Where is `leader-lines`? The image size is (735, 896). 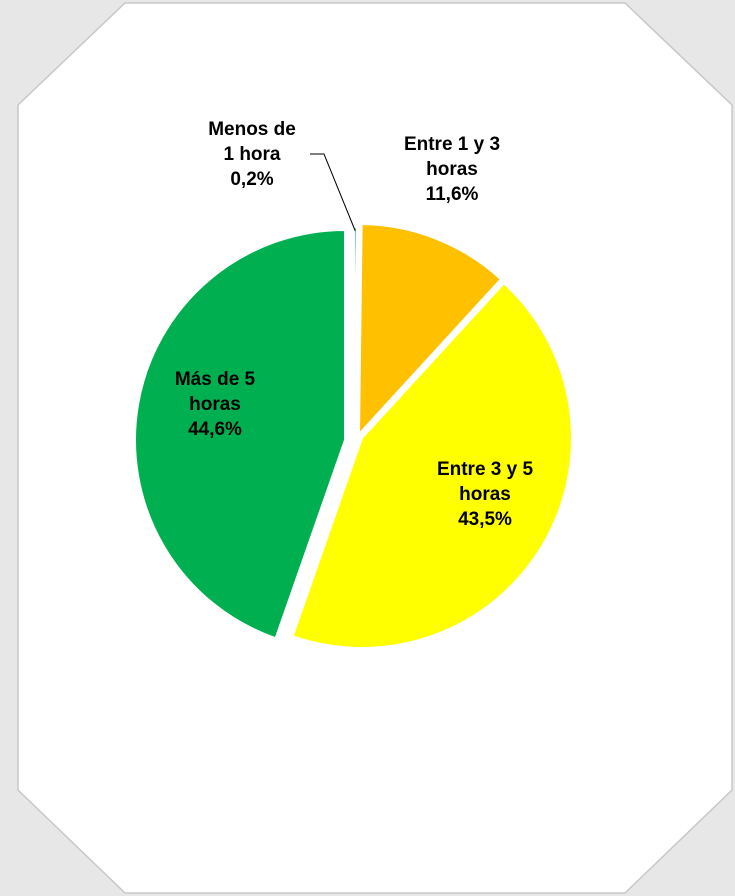
leader-lines is located at coordinates (333, 192).